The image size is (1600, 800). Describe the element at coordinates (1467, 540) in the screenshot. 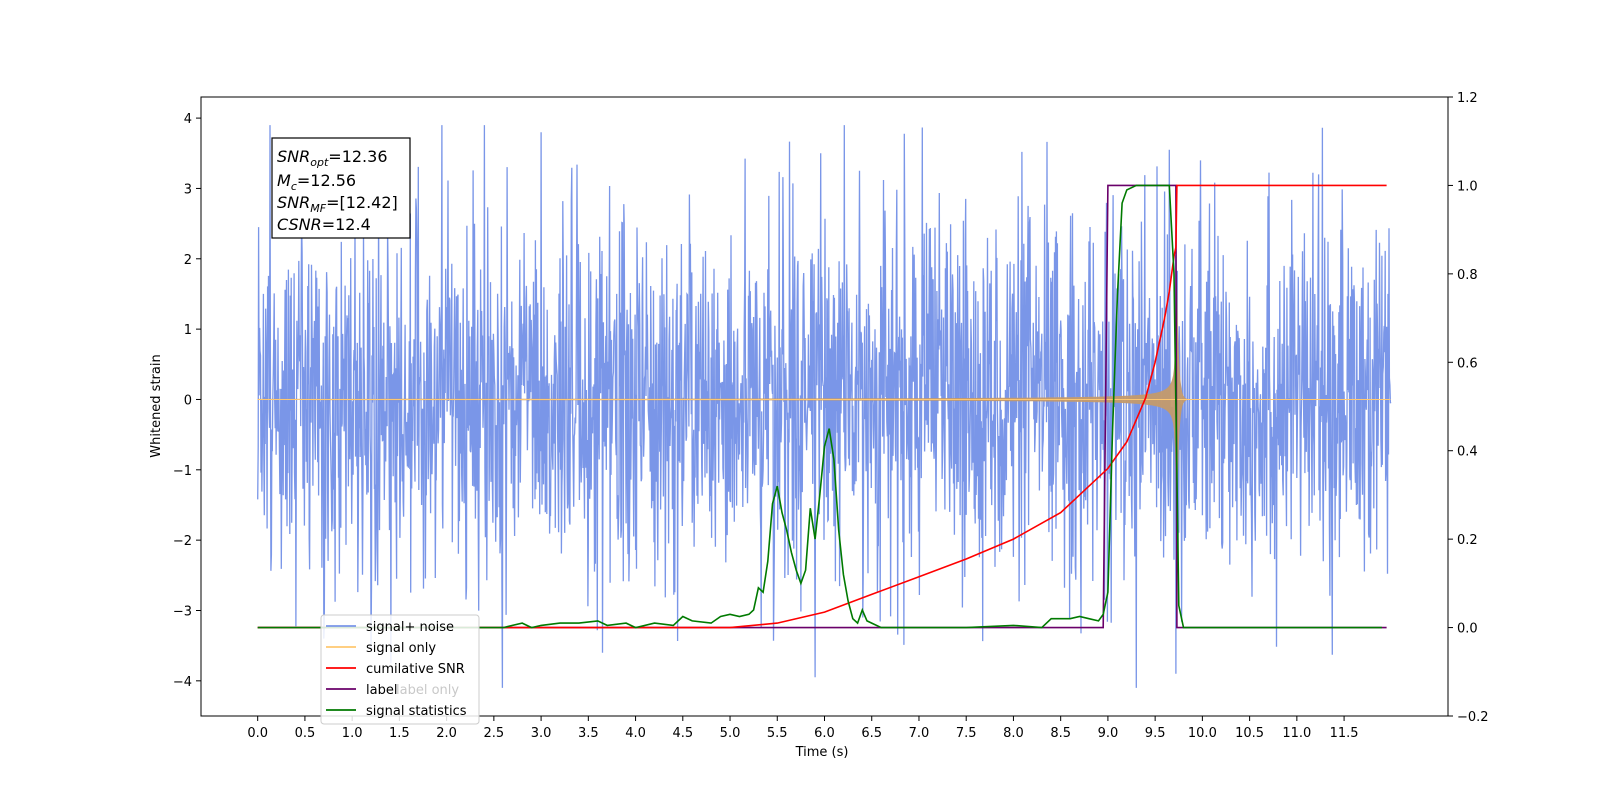

I see `y-right-tick-label: 0.2` at that location.